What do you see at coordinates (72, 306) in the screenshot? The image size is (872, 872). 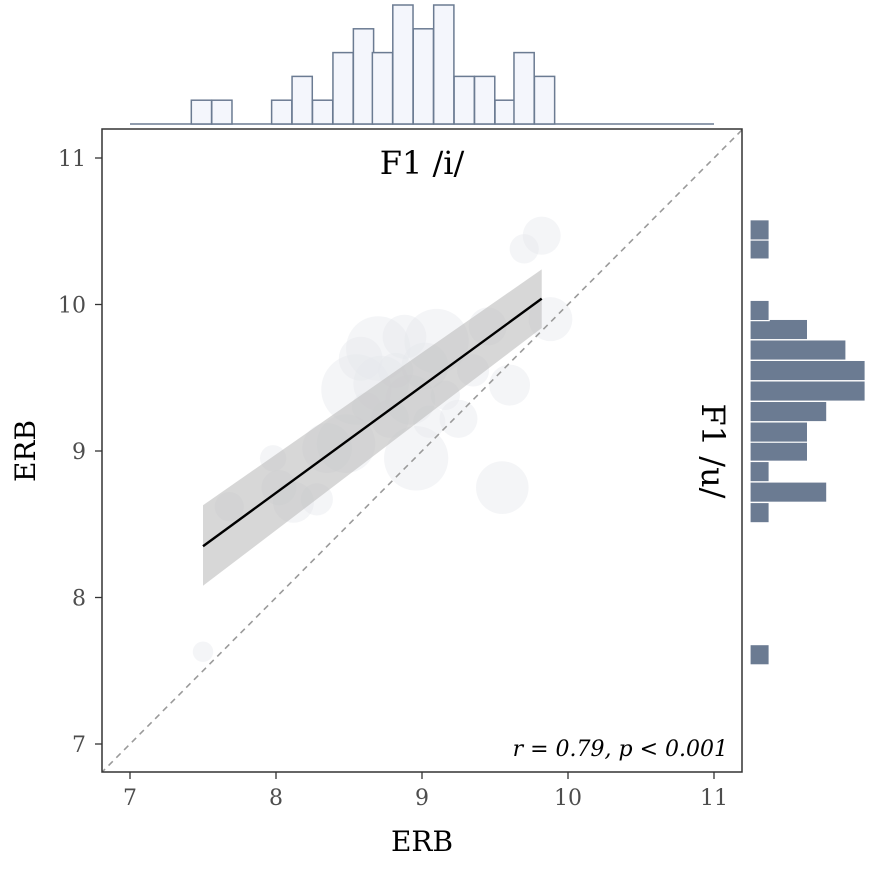 I see `y-tick-label: 10` at bounding box center [72, 306].